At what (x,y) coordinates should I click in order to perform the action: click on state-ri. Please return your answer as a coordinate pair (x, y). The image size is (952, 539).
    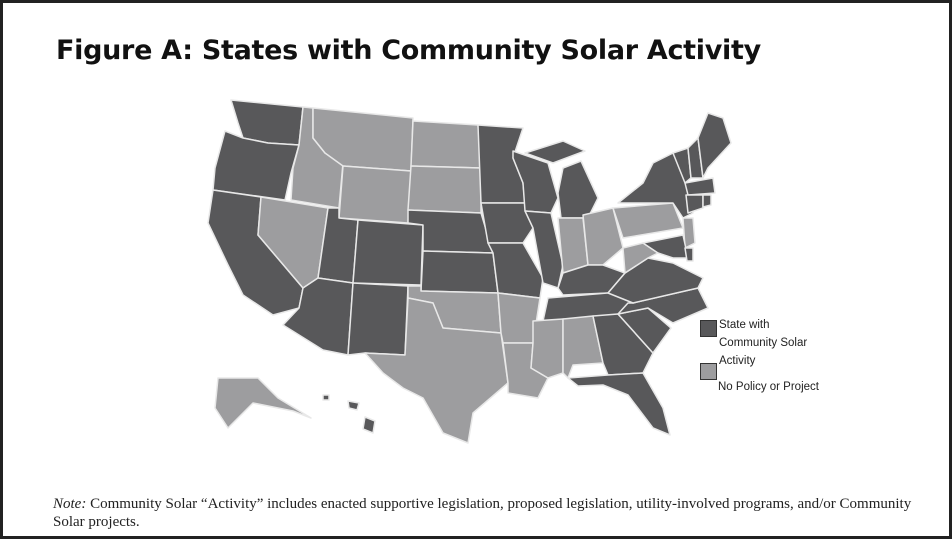
    Looking at the image, I should click on (707, 201).